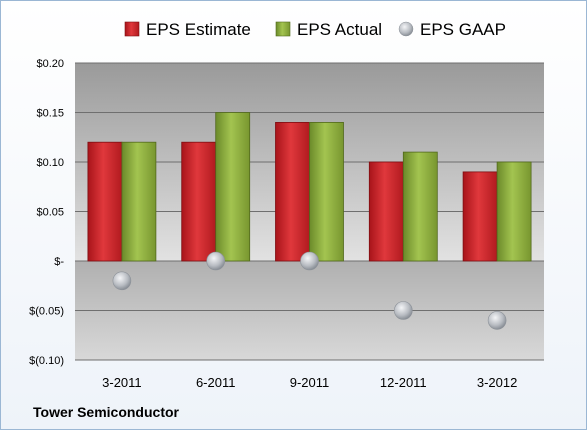 The image size is (587, 431). I want to click on x-tick-label: 9-2011, so click(310, 382).